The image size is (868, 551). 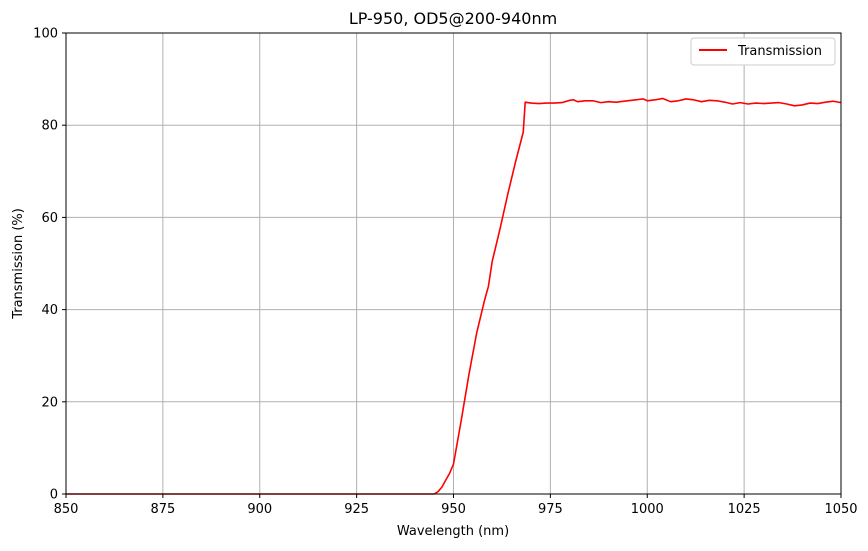 What do you see at coordinates (453, 18) in the screenshot?
I see `chart-title: LP-950, OD5@200-940nm` at bounding box center [453, 18].